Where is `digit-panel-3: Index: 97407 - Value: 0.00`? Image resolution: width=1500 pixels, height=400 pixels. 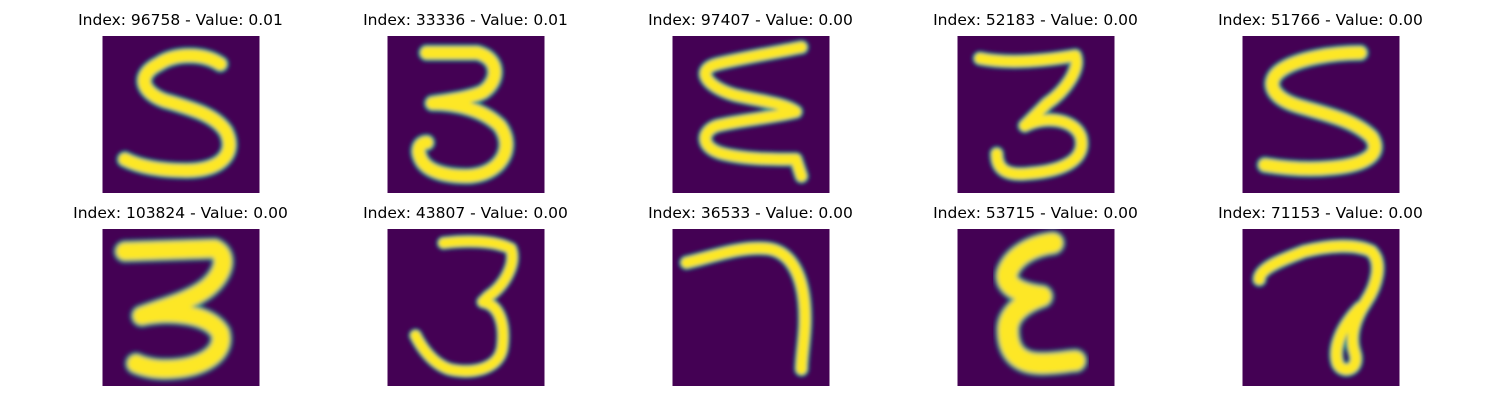 digit-panel-3: Index: 97407 - Value: 0.00 is located at coordinates (750, 101).